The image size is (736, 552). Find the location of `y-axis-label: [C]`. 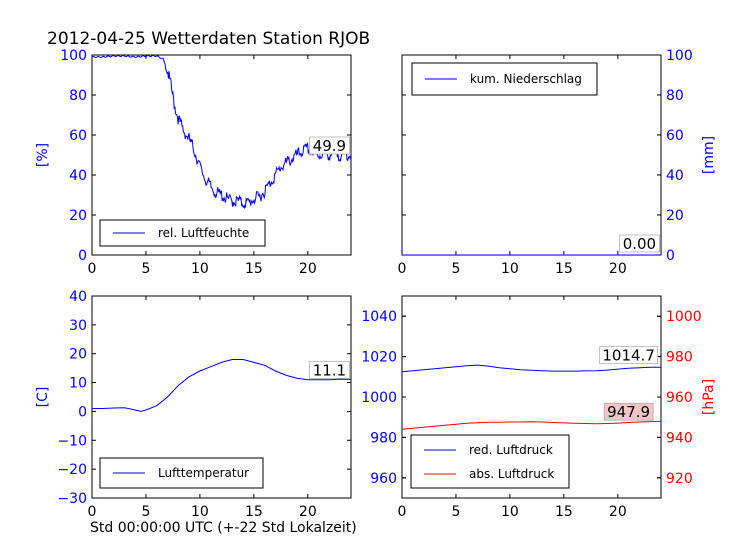

y-axis-label: [C] is located at coordinates (43, 397).